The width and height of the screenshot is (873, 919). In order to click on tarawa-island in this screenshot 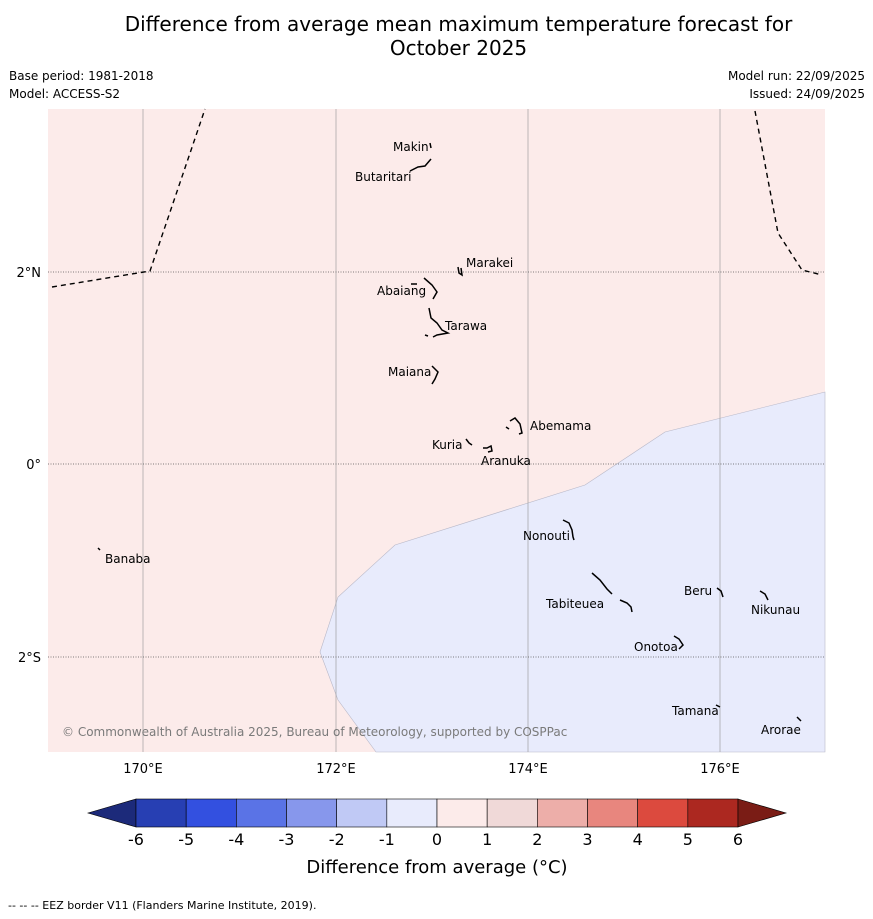, I will do `click(439, 322)`.